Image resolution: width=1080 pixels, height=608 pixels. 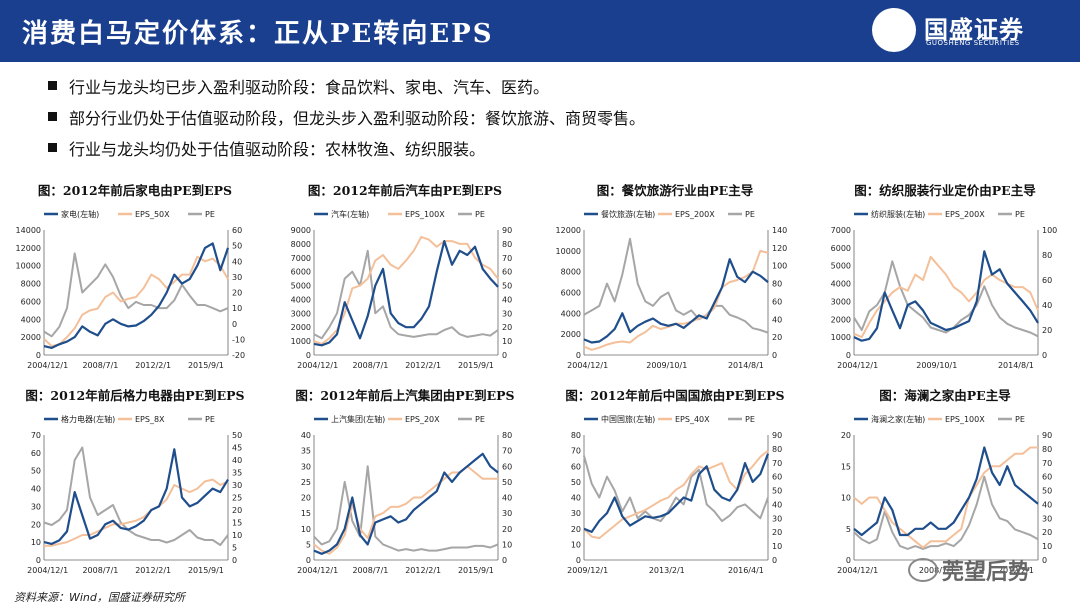 I want to click on y-tick-label-left: 50, so click(x=576, y=482).